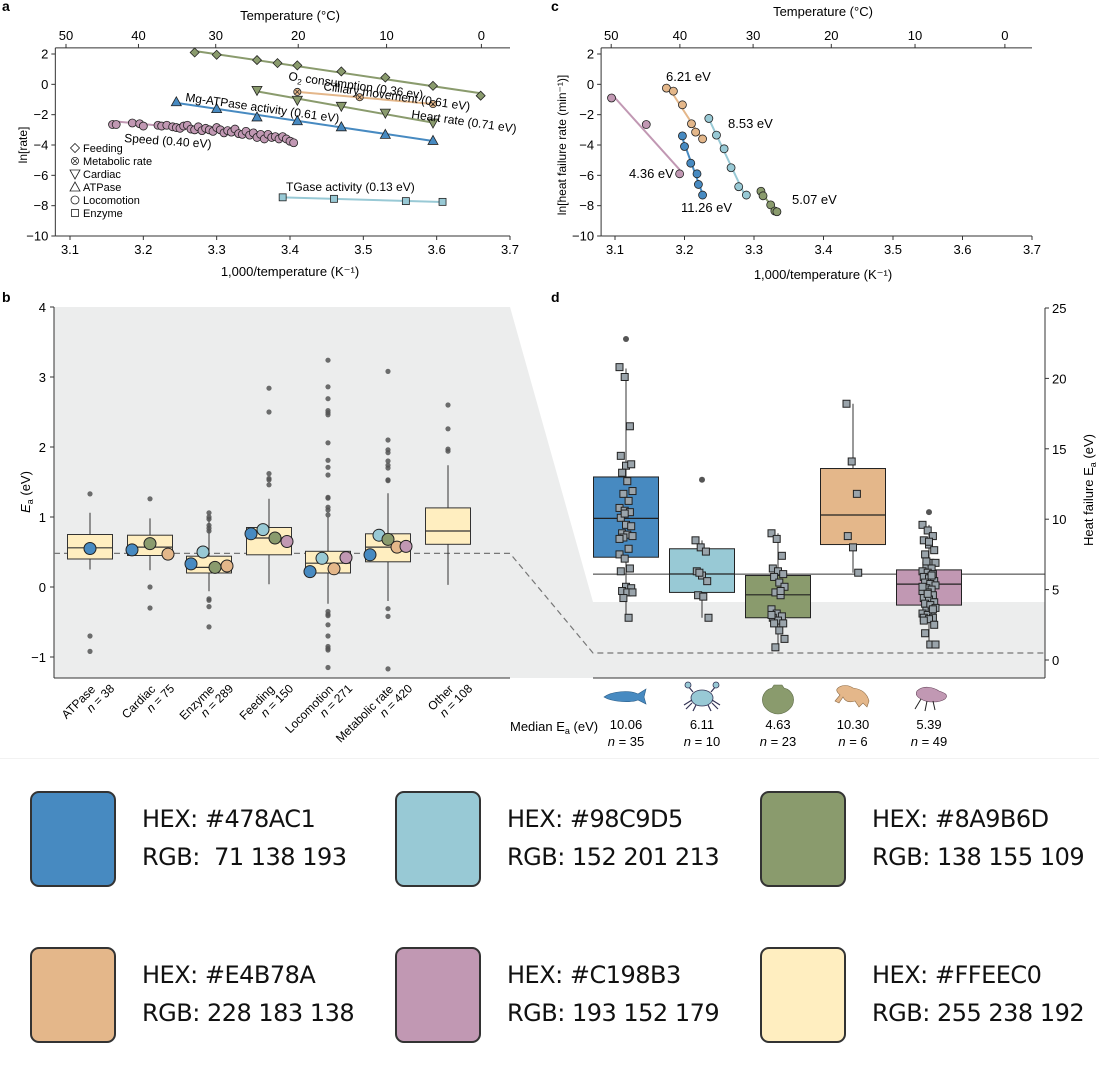 This screenshot has width=1099, height=1076. What do you see at coordinates (706, 207) in the screenshot?
I see `annotation-11-26: 11.26 eV` at bounding box center [706, 207].